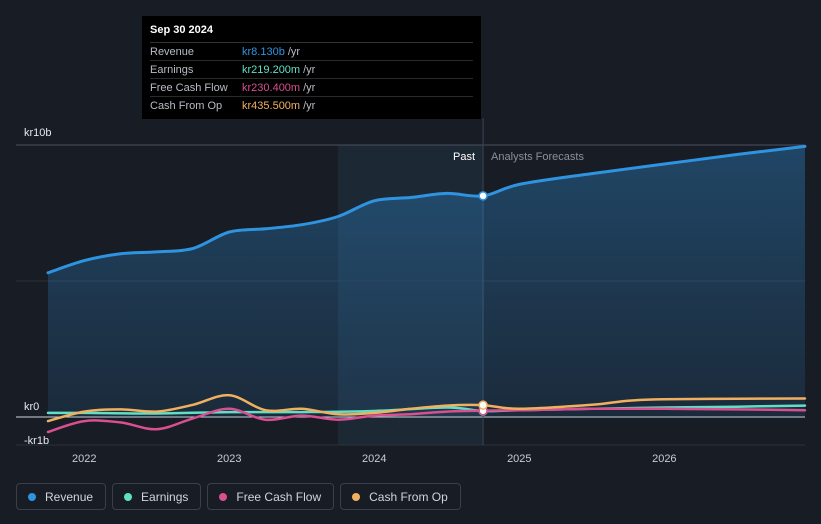  I want to click on tooltip-row: Earnings kr219.200m/yr, so click(311, 70).